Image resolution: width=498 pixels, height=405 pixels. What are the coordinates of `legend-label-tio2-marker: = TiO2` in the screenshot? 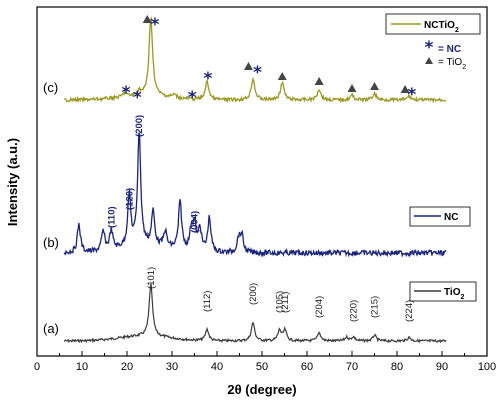 It's located at (452, 64).